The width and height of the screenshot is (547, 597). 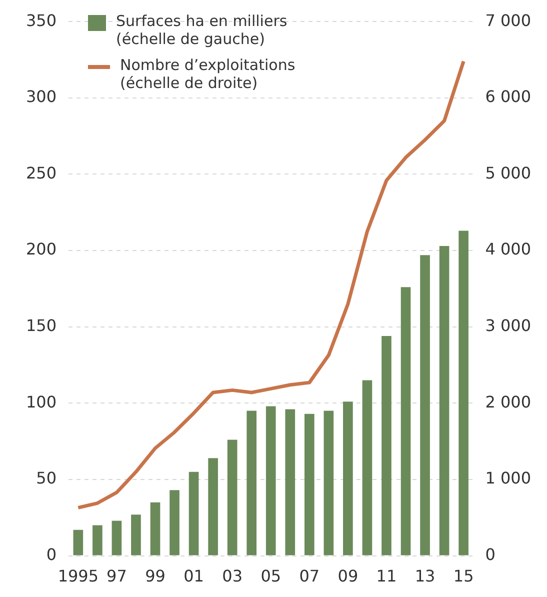 What do you see at coordinates (116, 576) in the screenshot?
I see `x-tick-label: 97` at bounding box center [116, 576].